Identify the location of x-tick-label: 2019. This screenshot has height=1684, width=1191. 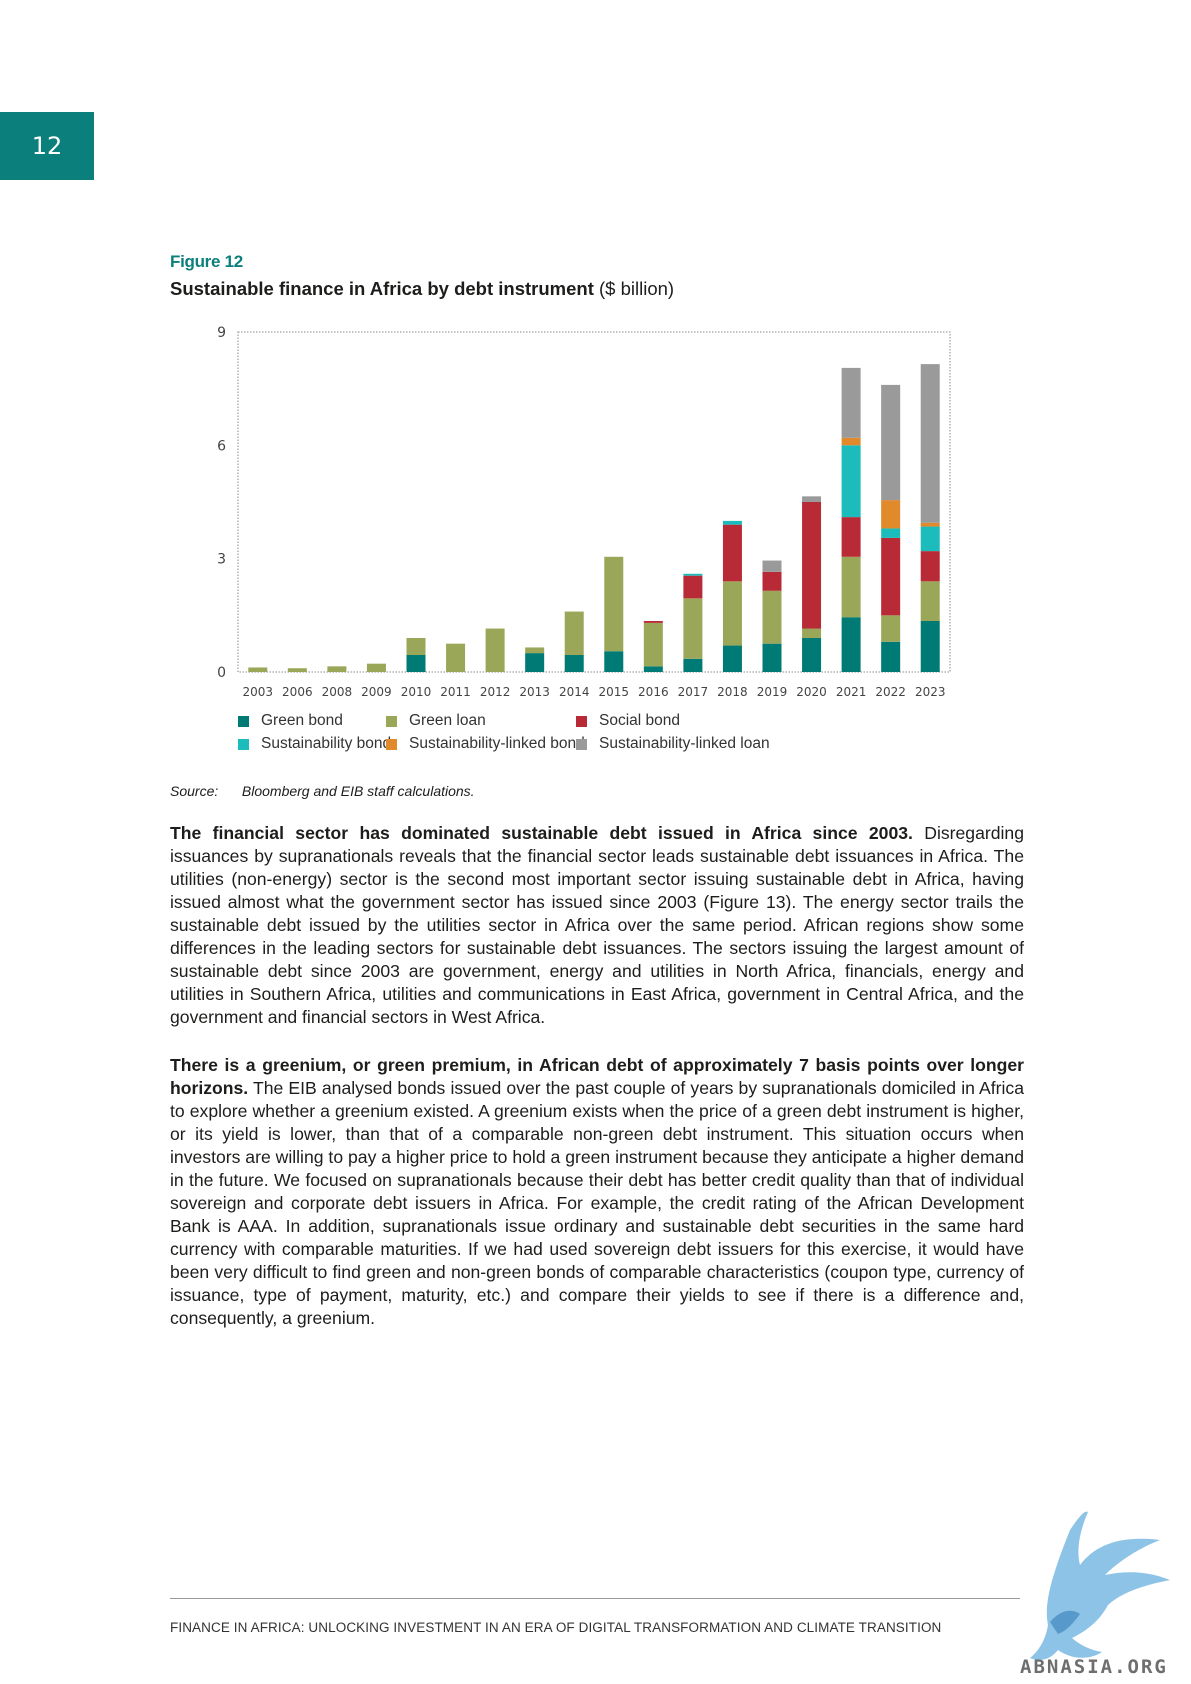
(772, 692).